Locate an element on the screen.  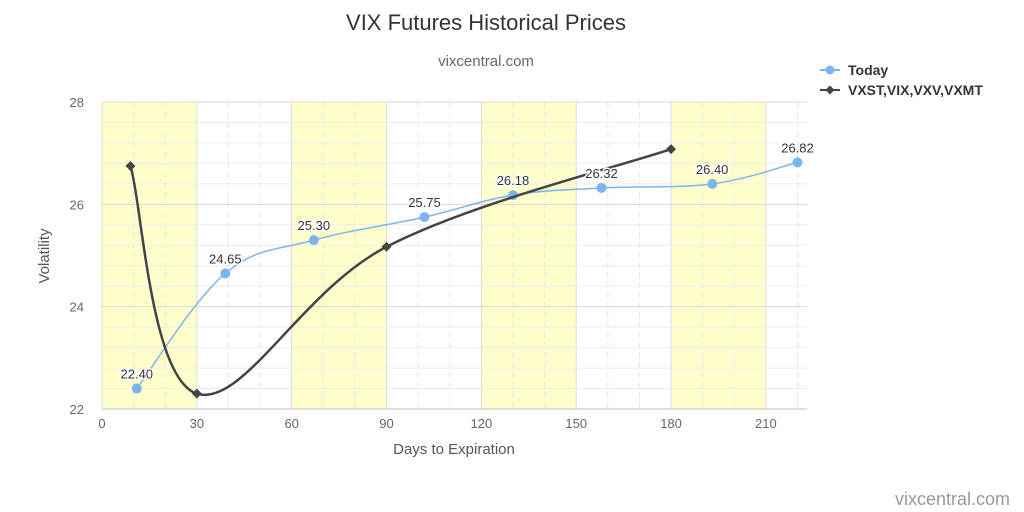
y-tick-label: 24 is located at coordinates (77, 307).